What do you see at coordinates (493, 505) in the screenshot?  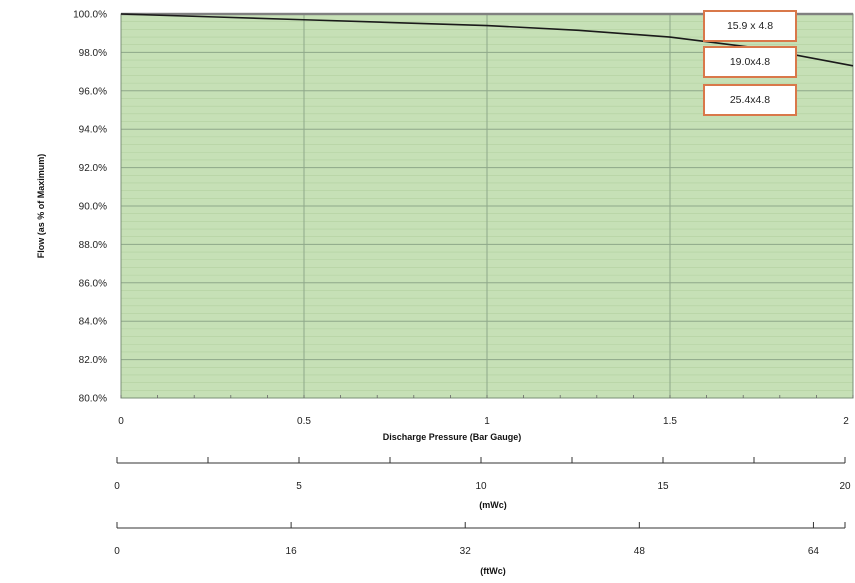 I see `secondary-axis-unit-label: (mWc)` at bounding box center [493, 505].